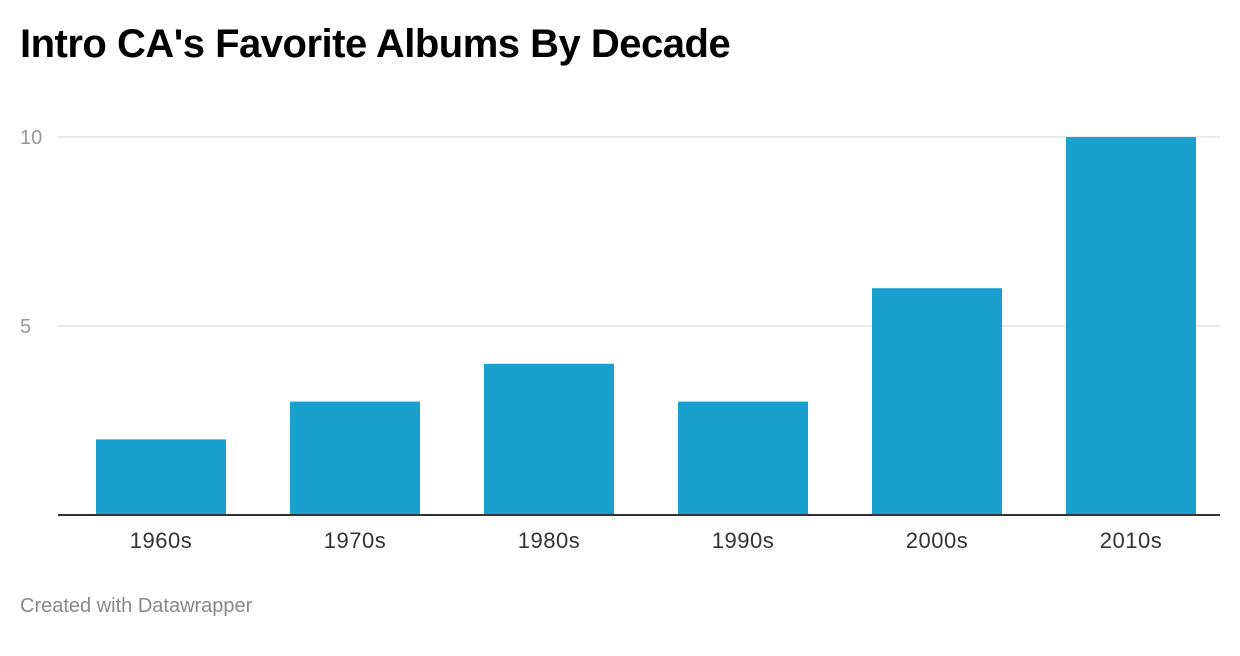  Describe the element at coordinates (549, 540) in the screenshot. I see `x-tick-label: 1980s` at that location.